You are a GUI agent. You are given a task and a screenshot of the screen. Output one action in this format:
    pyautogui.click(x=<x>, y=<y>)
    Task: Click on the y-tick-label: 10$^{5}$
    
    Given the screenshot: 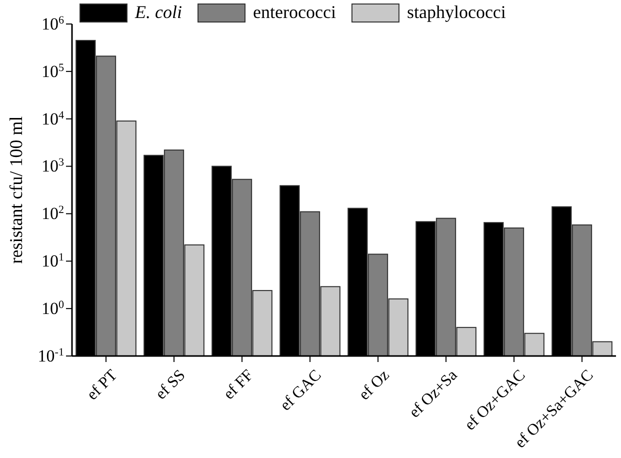 What is the action you would take?
    pyautogui.click(x=52, y=71)
    